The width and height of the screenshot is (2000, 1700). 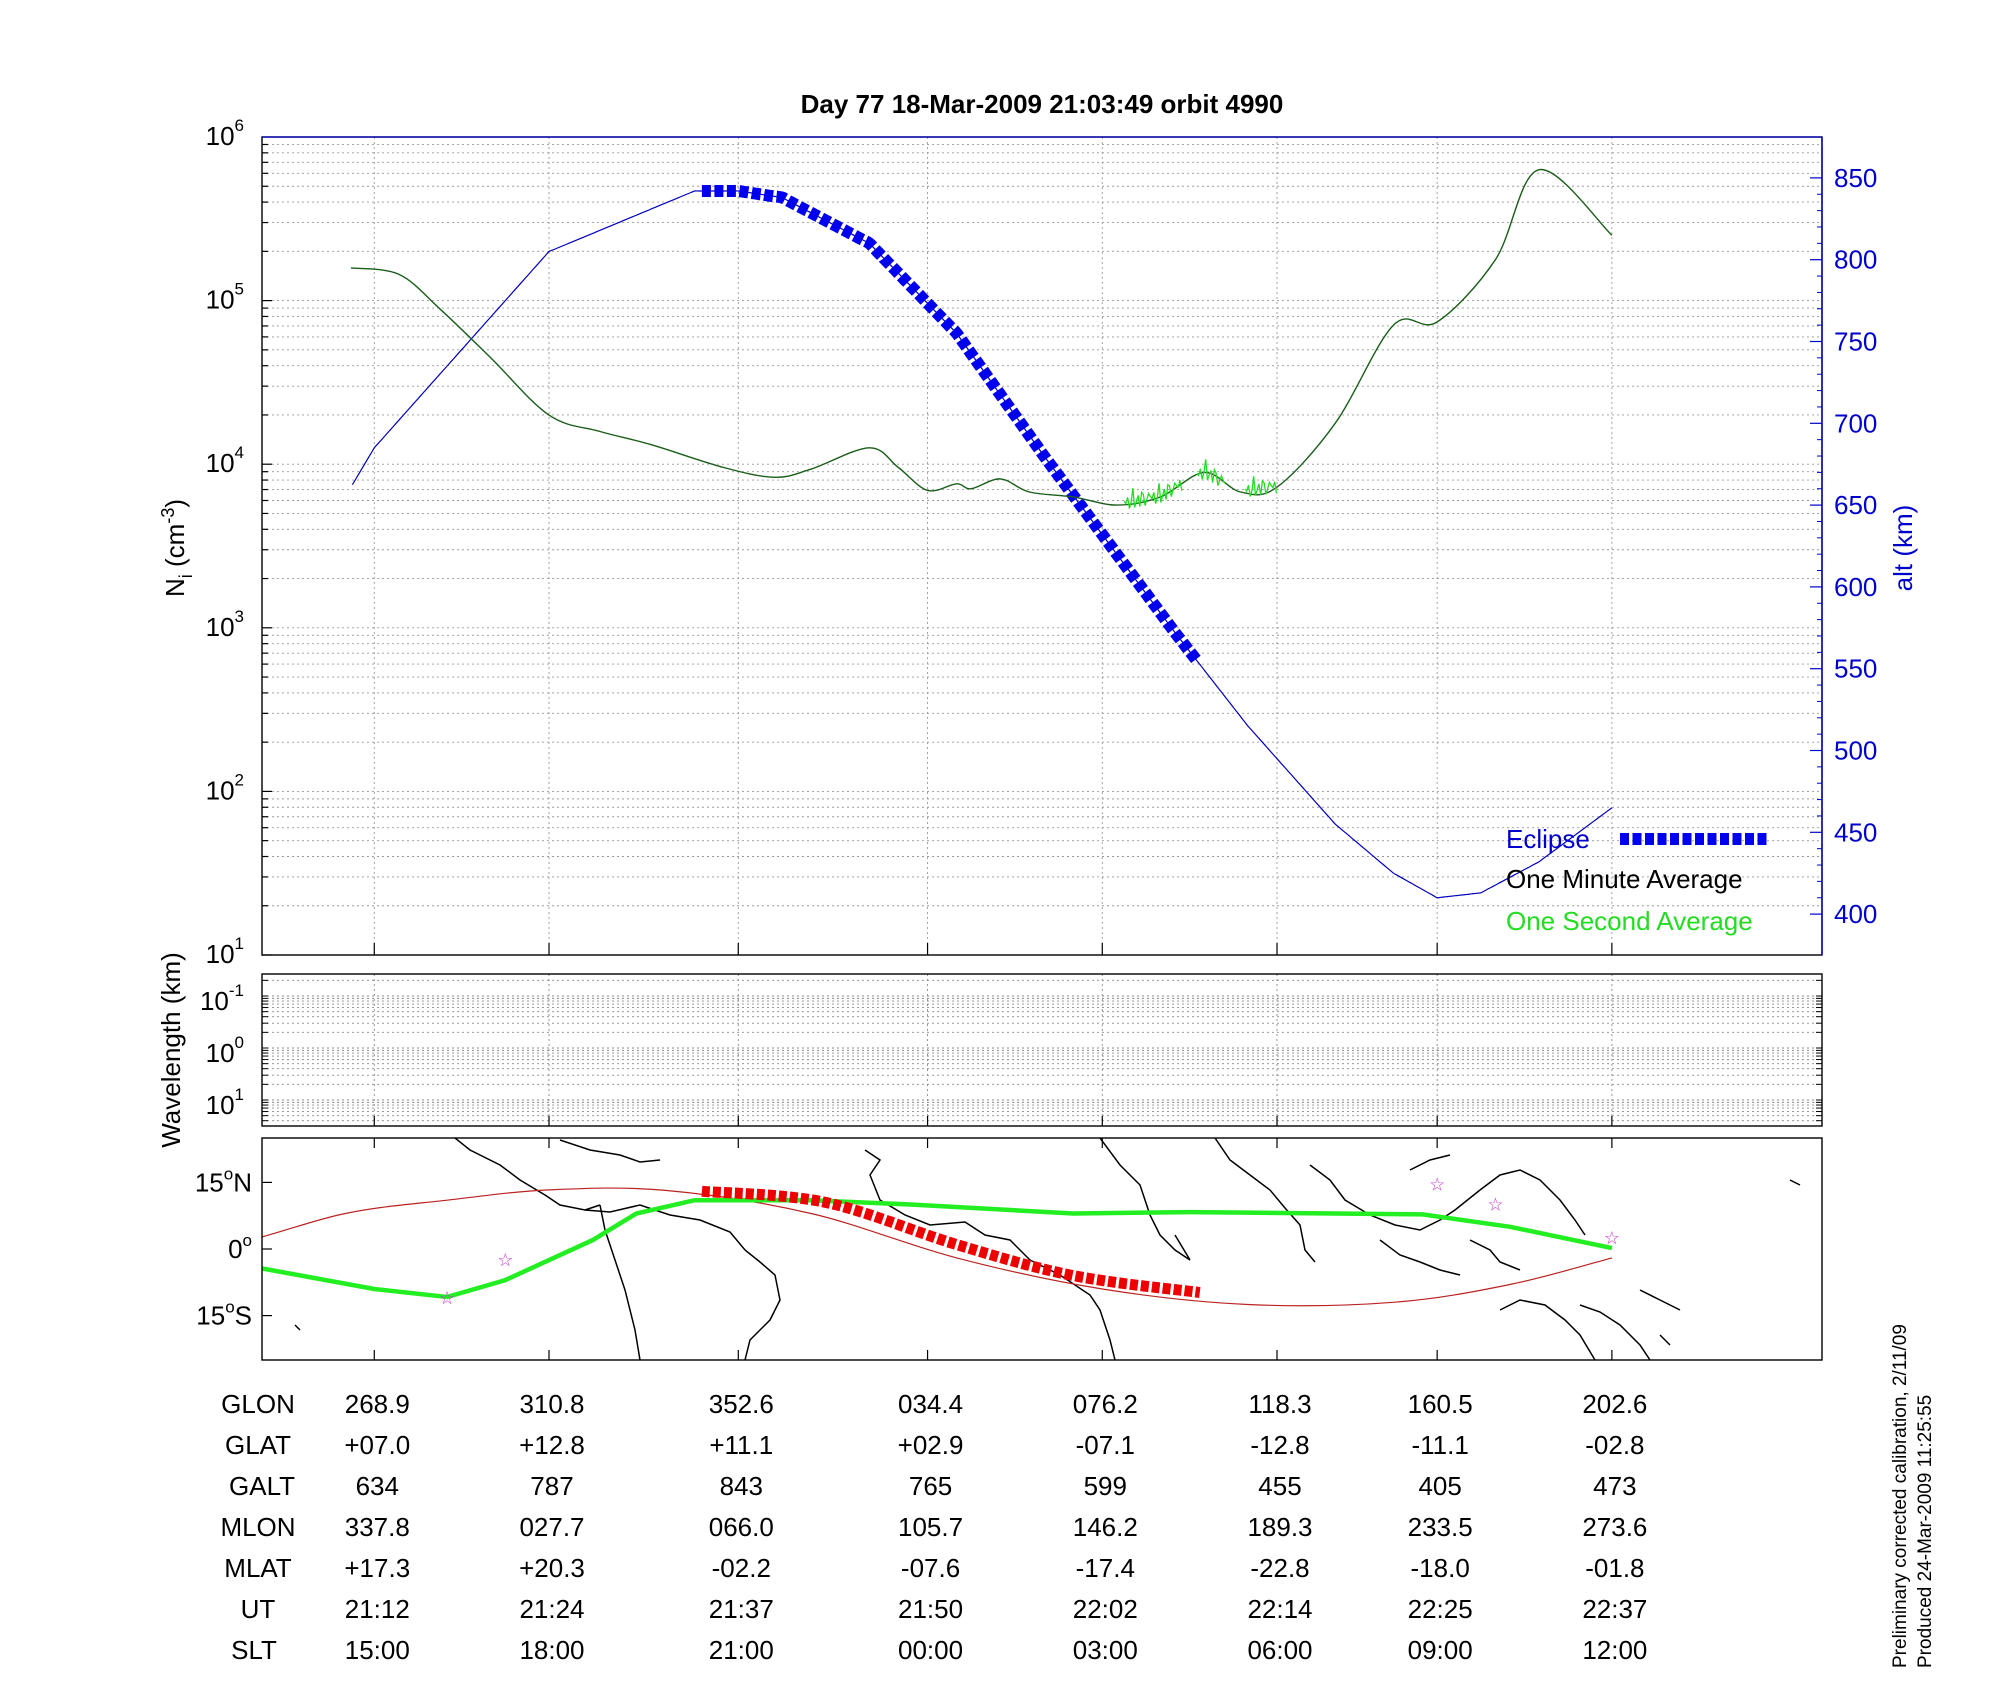 What do you see at coordinates (741, 1650) in the screenshot?
I see `axis-row-value: 21:00` at bounding box center [741, 1650].